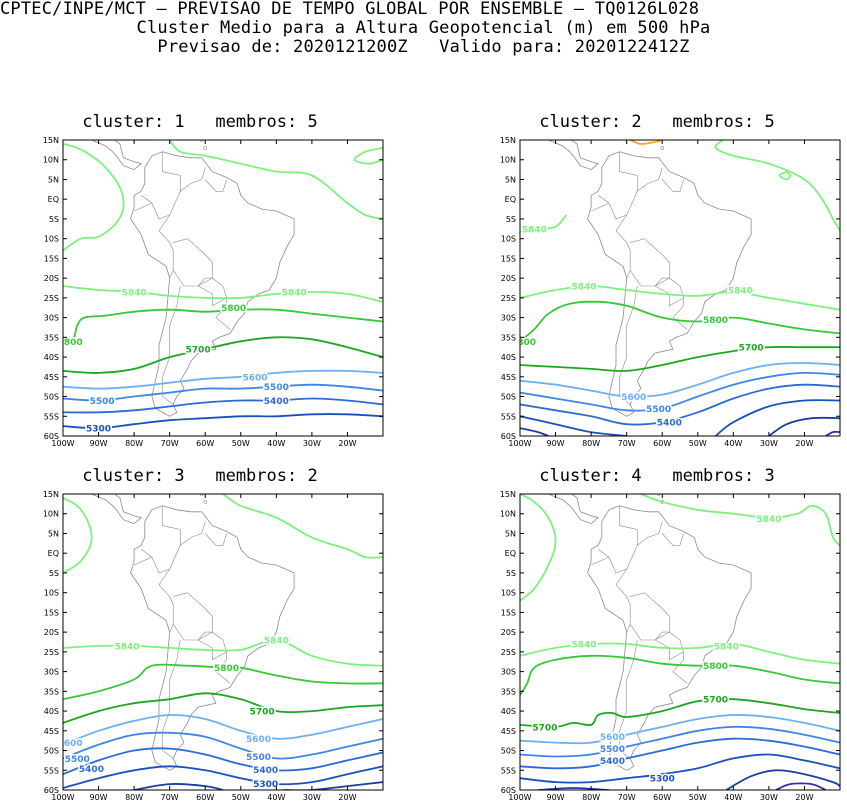 Image resolution: width=847 pixels, height=803 pixels. I want to click on lat-tick-label: 55S, so click(51, 770).